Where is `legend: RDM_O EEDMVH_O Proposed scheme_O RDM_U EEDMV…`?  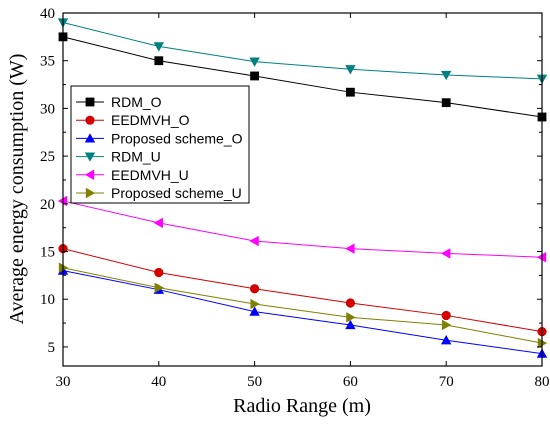 legend: RDM_O EEDMVH_O Proposed scheme_O RDM_U EEDMV… is located at coordinates (160, 144).